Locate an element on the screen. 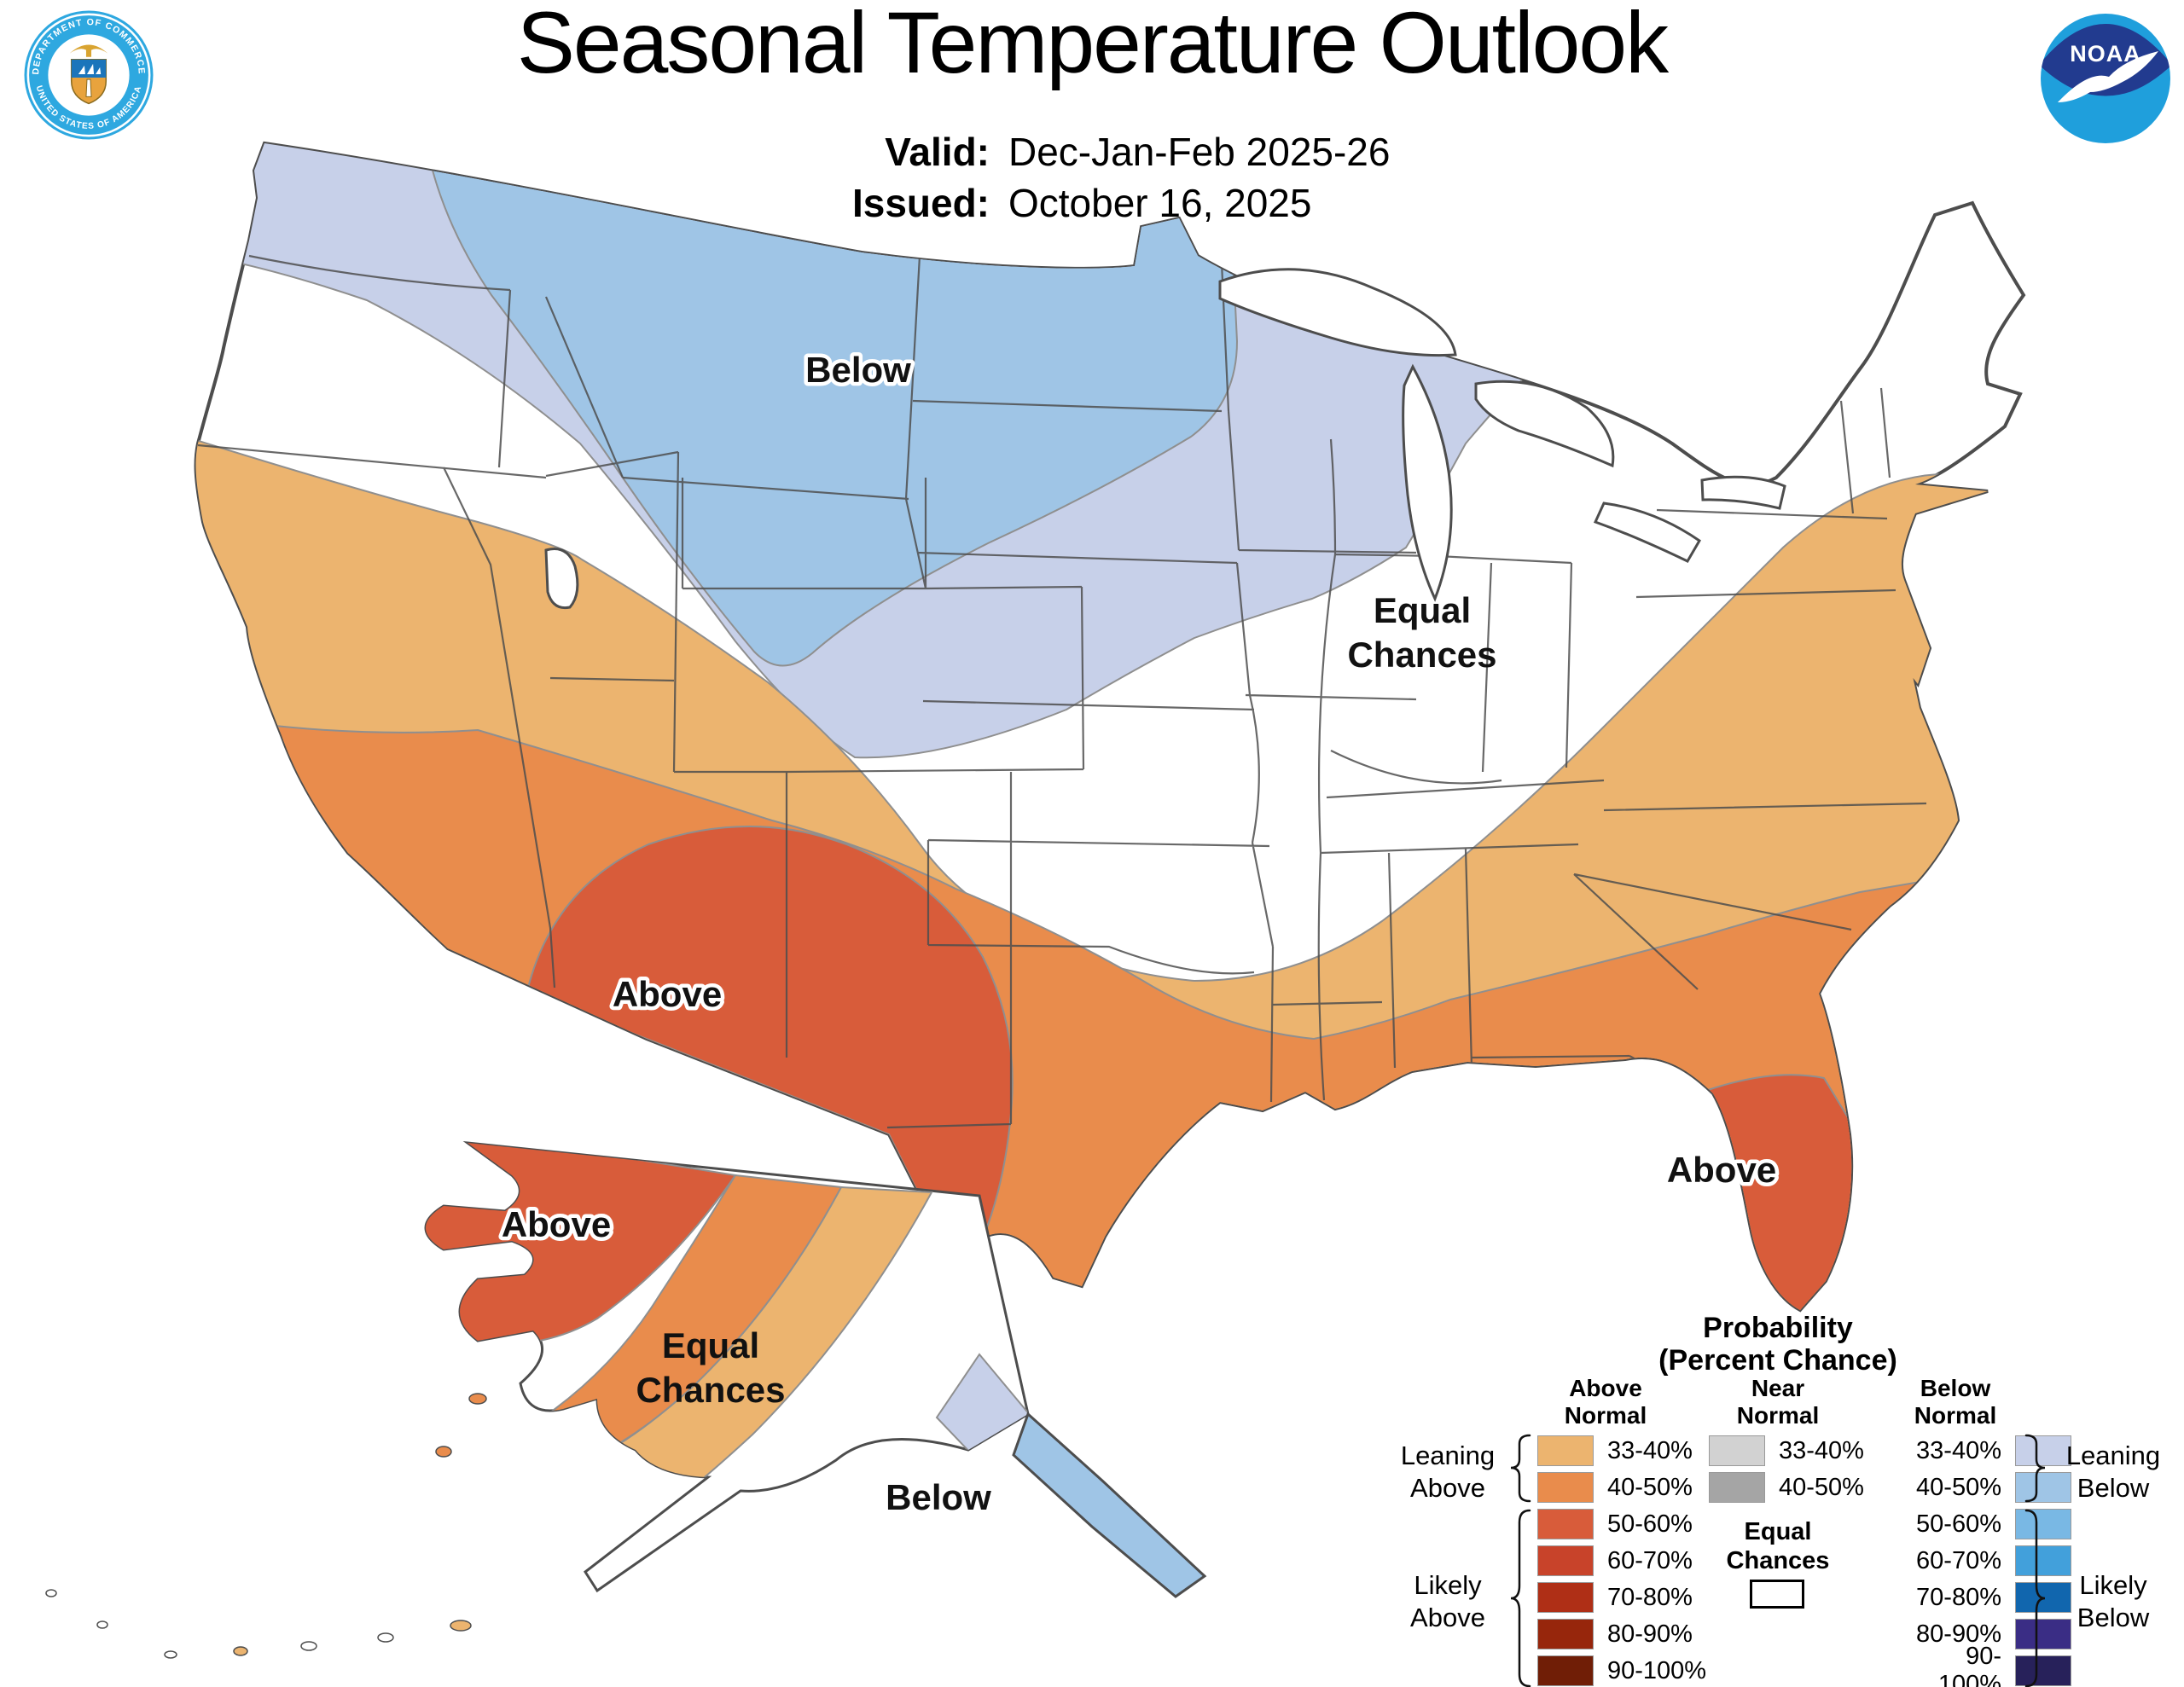 The image size is (2184, 1687). legend-title-line1: Probability is located at coordinates (1778, 1328).